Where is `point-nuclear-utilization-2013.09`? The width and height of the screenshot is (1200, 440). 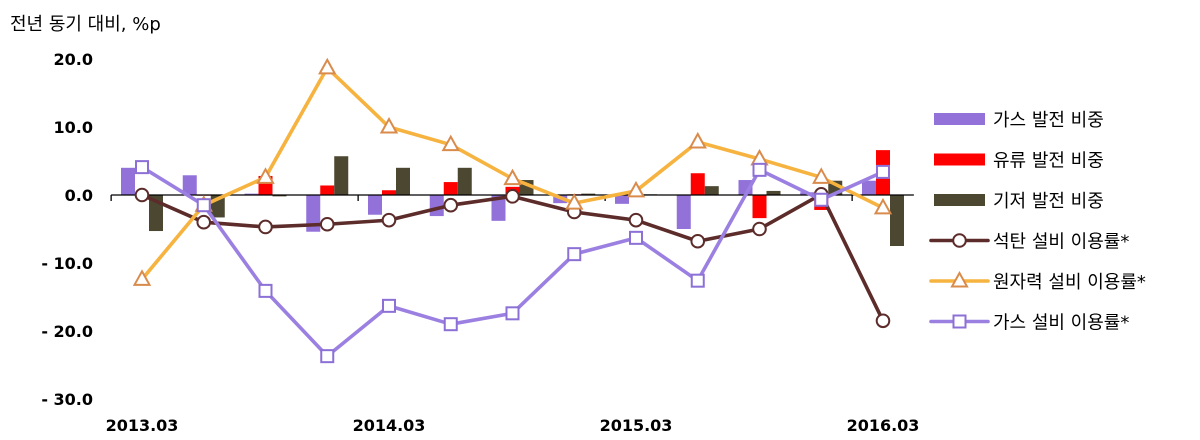
point-nuclear-utilization-2013.09 is located at coordinates (265, 175).